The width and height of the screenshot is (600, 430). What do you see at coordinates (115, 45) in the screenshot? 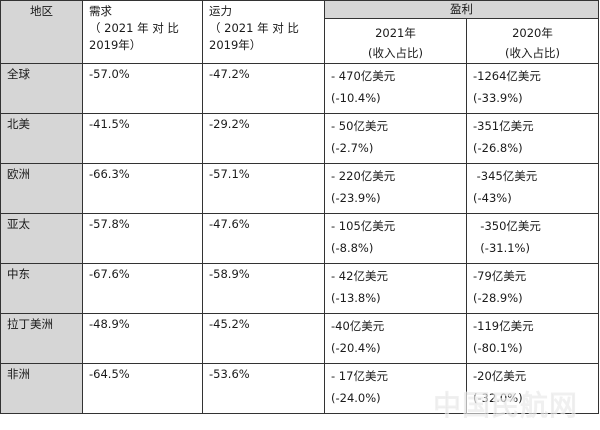
I see `header-demand-sub2: 2019年）` at bounding box center [115, 45].